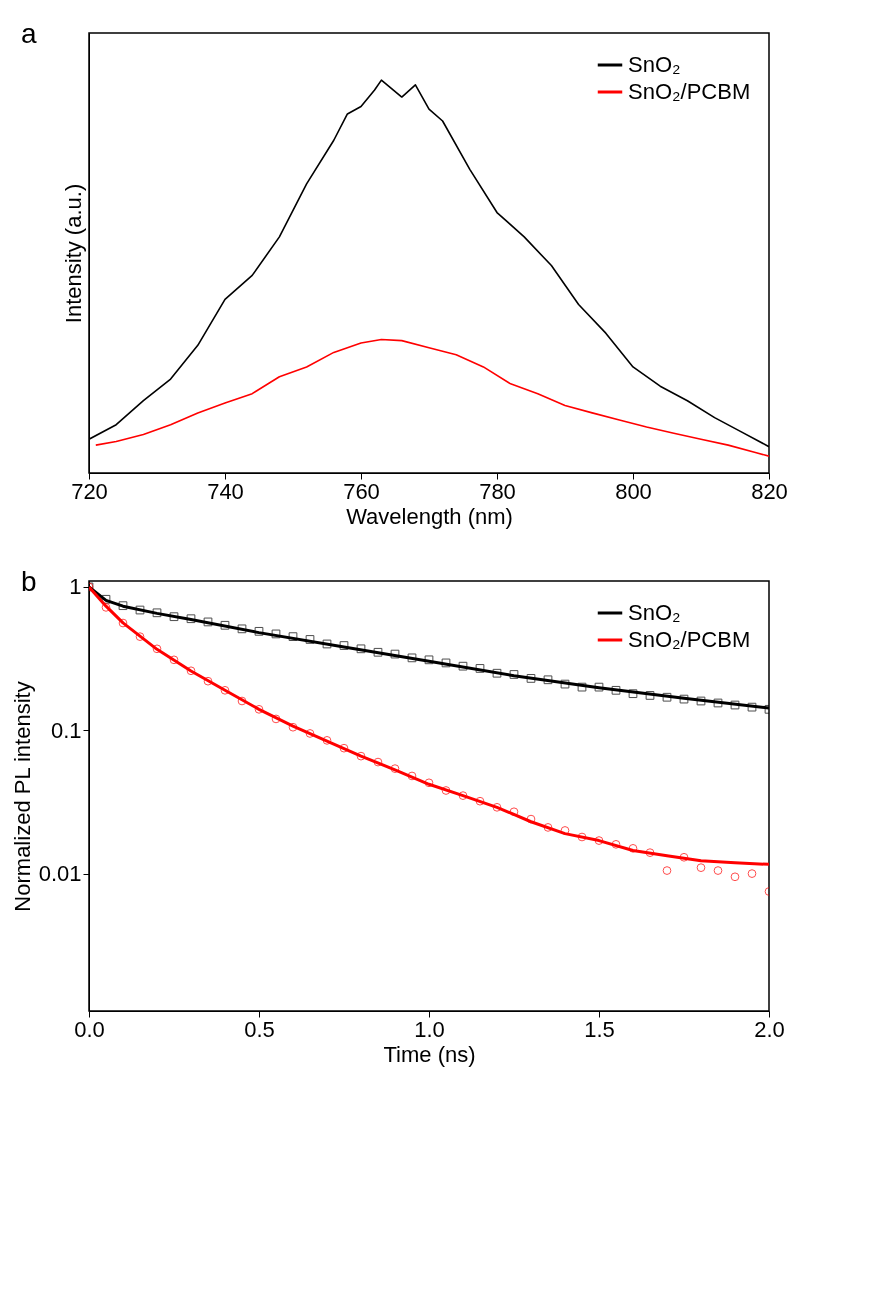 The image size is (887, 1293). Describe the element at coordinates (429, 1054) in the screenshot. I see `x-axis-title: Time (ns)` at that location.